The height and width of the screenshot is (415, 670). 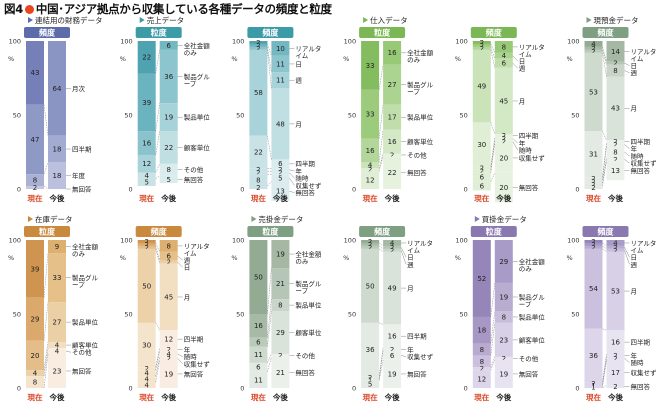 What do you see at coordinates (35, 356) in the screenshot?
I see `data-label: 20` at bounding box center [35, 356].